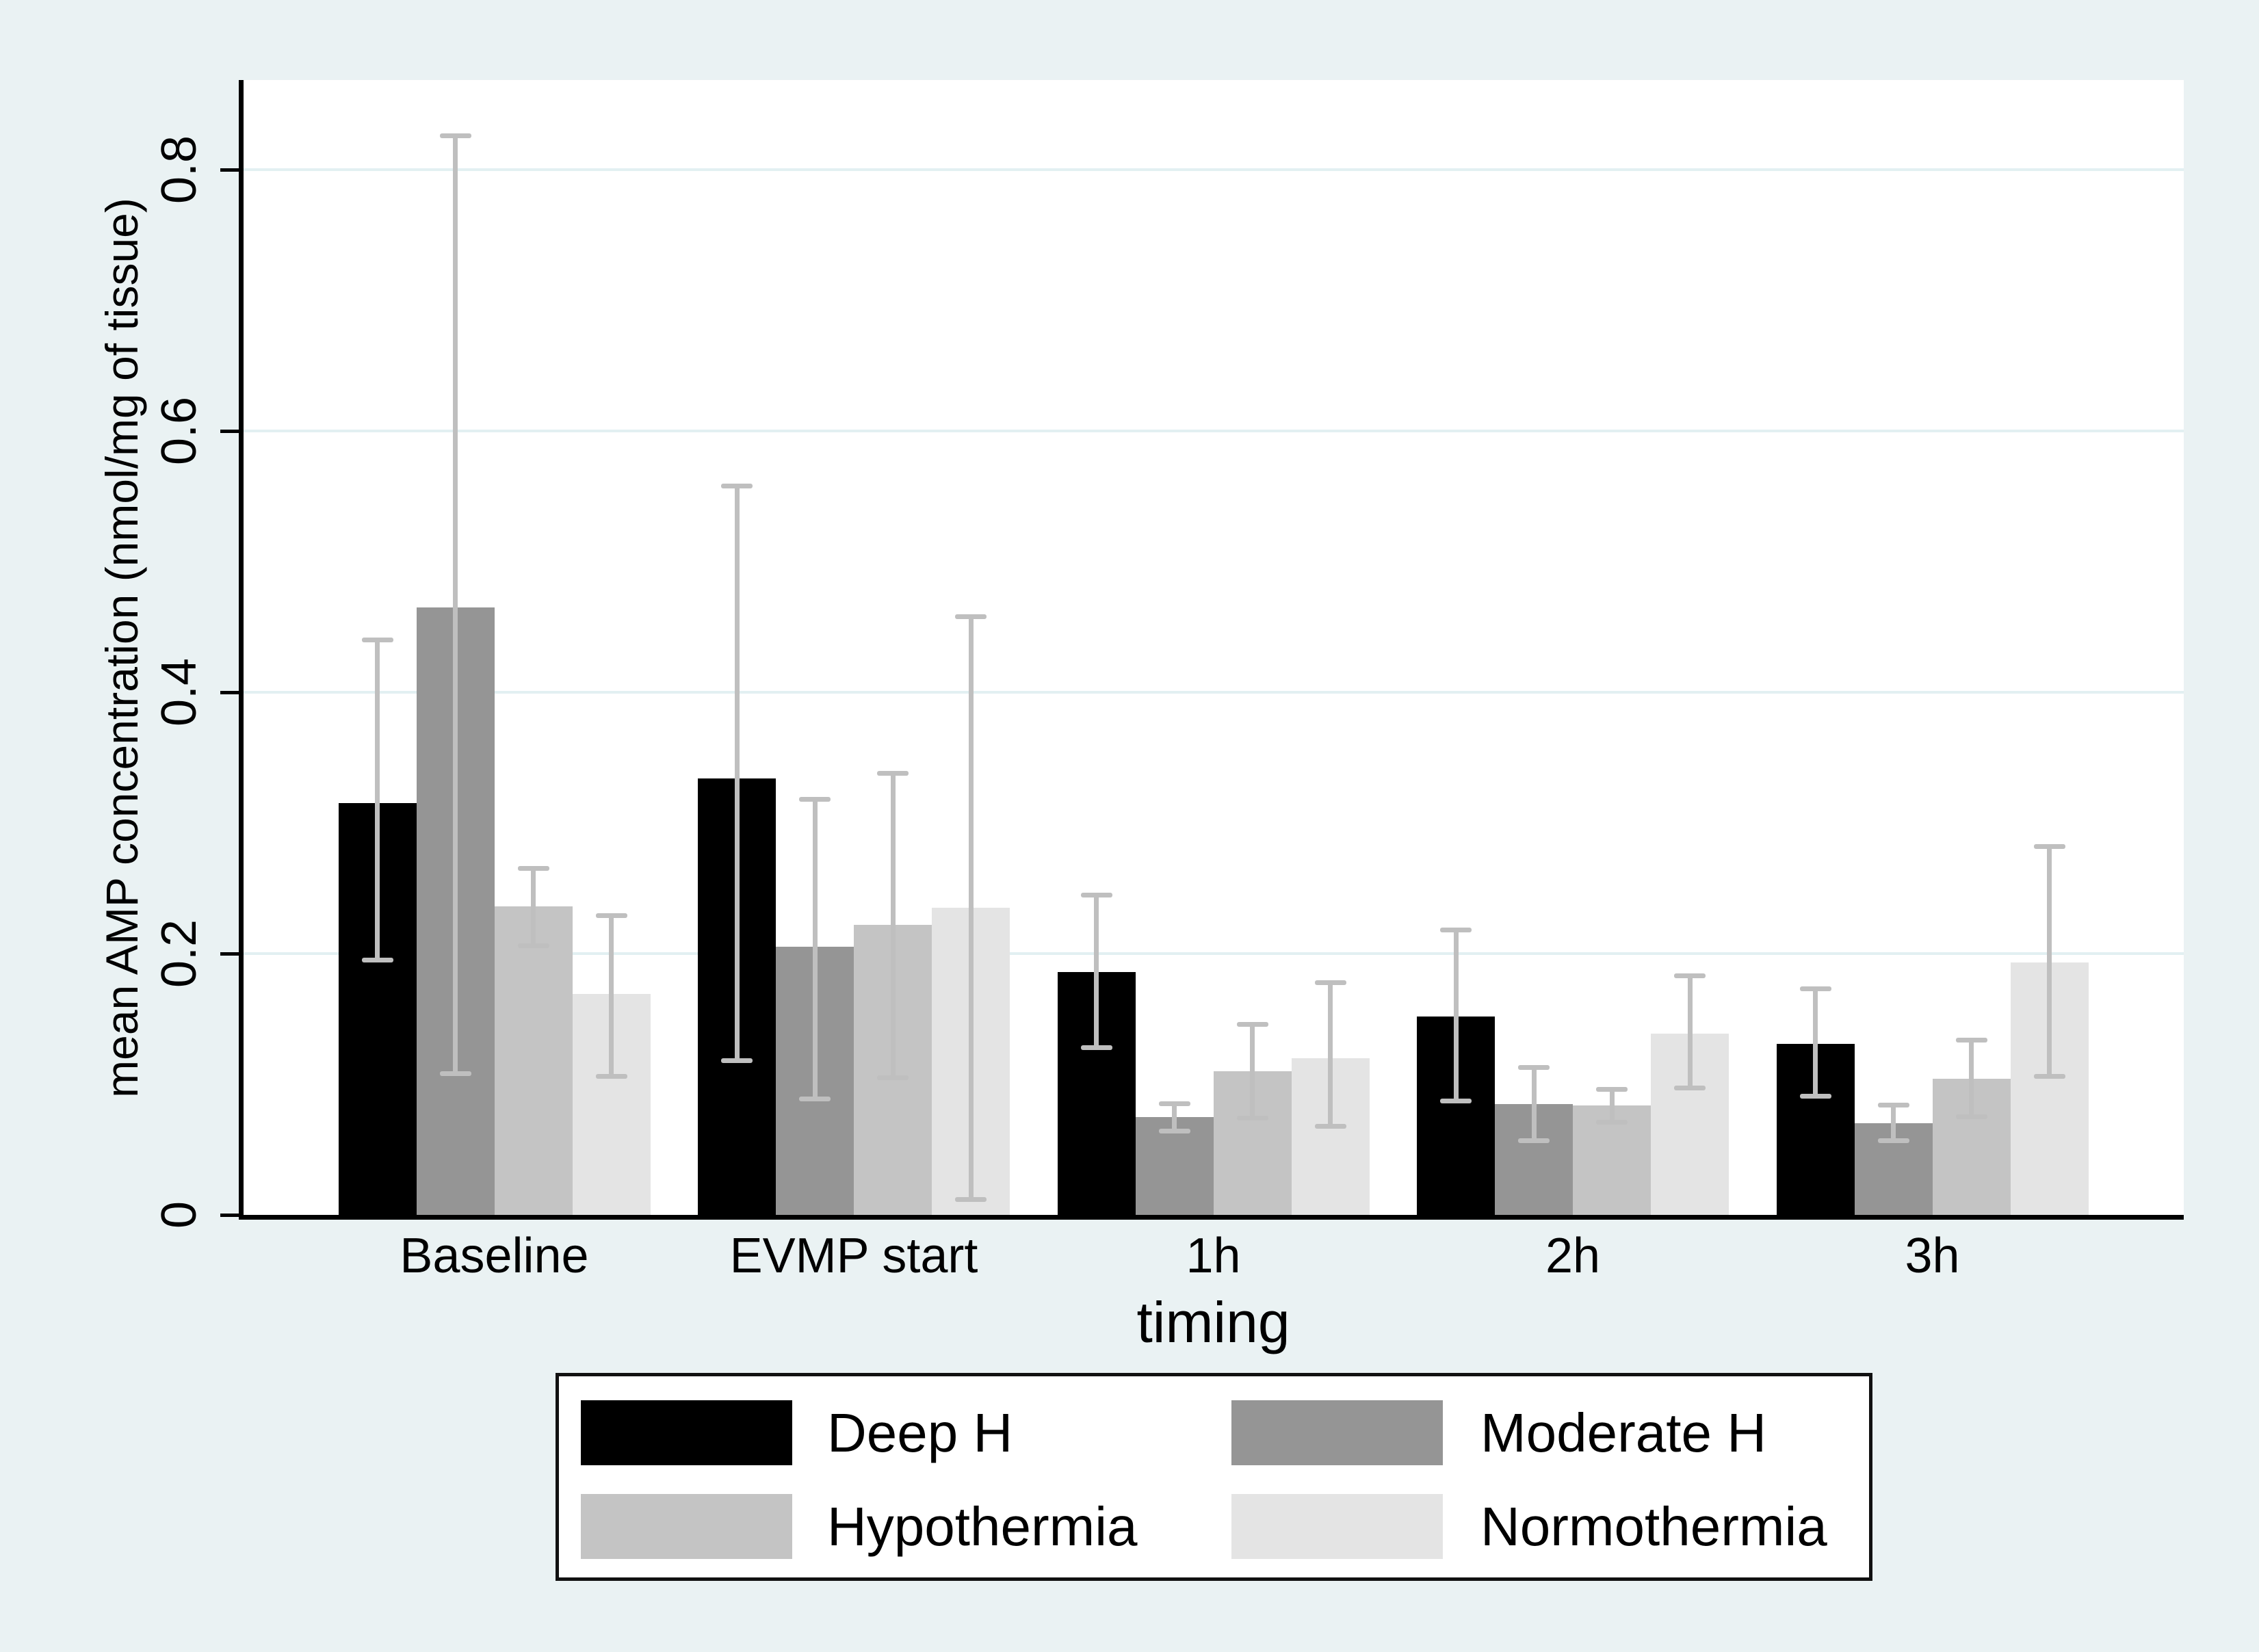  I want to click on legend-label-deep-h: Deep H, so click(920, 1433).